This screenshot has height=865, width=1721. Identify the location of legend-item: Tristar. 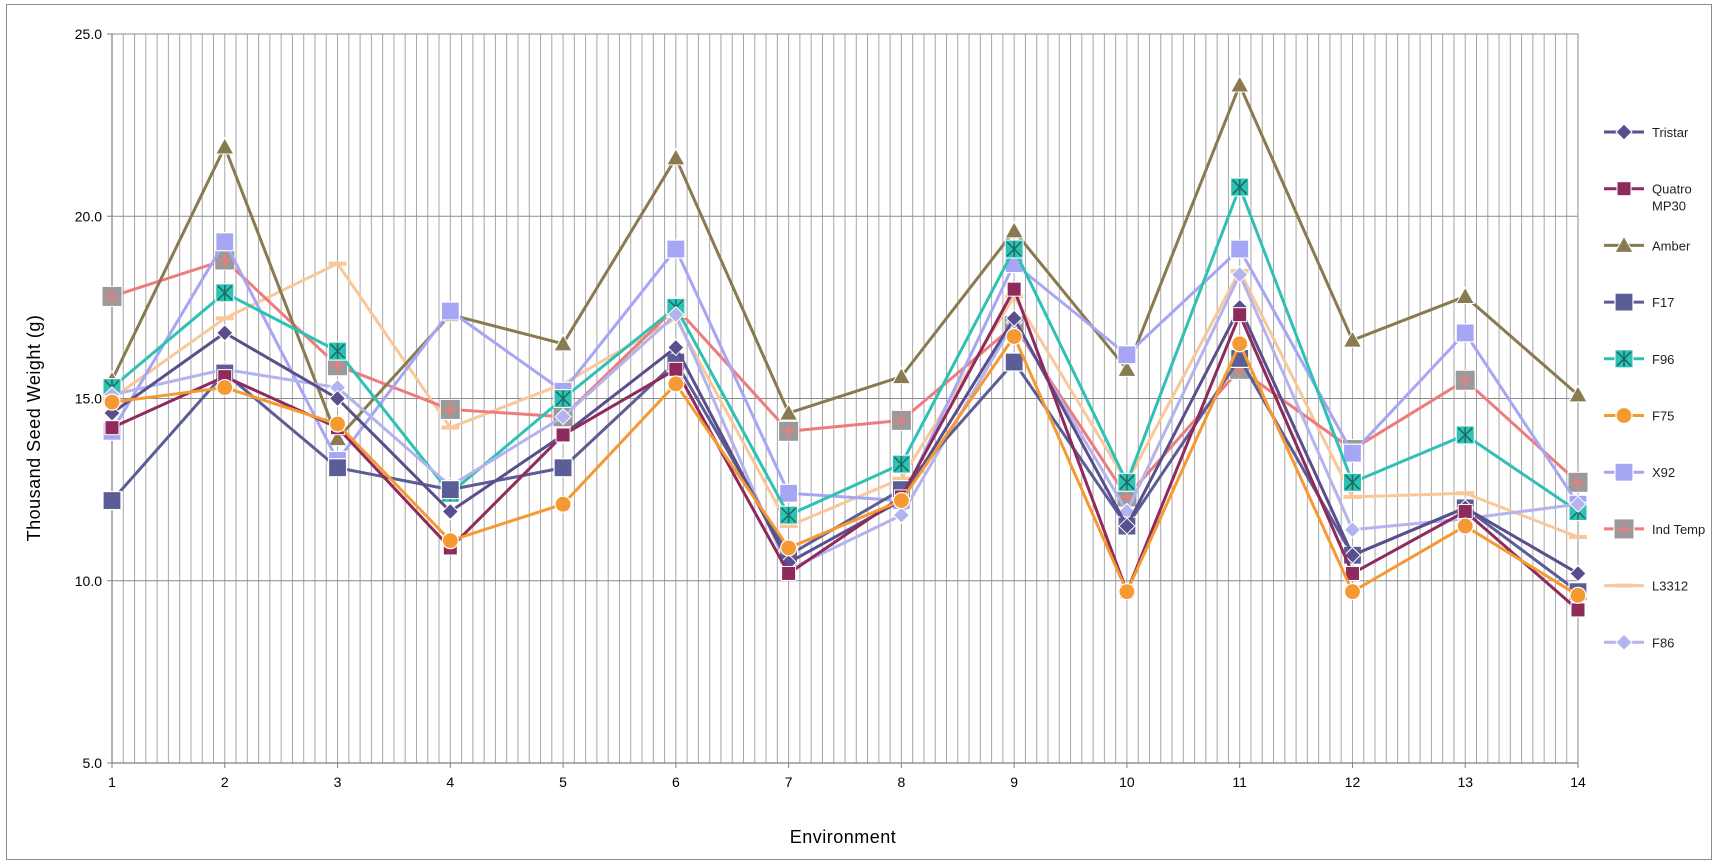
(1646, 132).